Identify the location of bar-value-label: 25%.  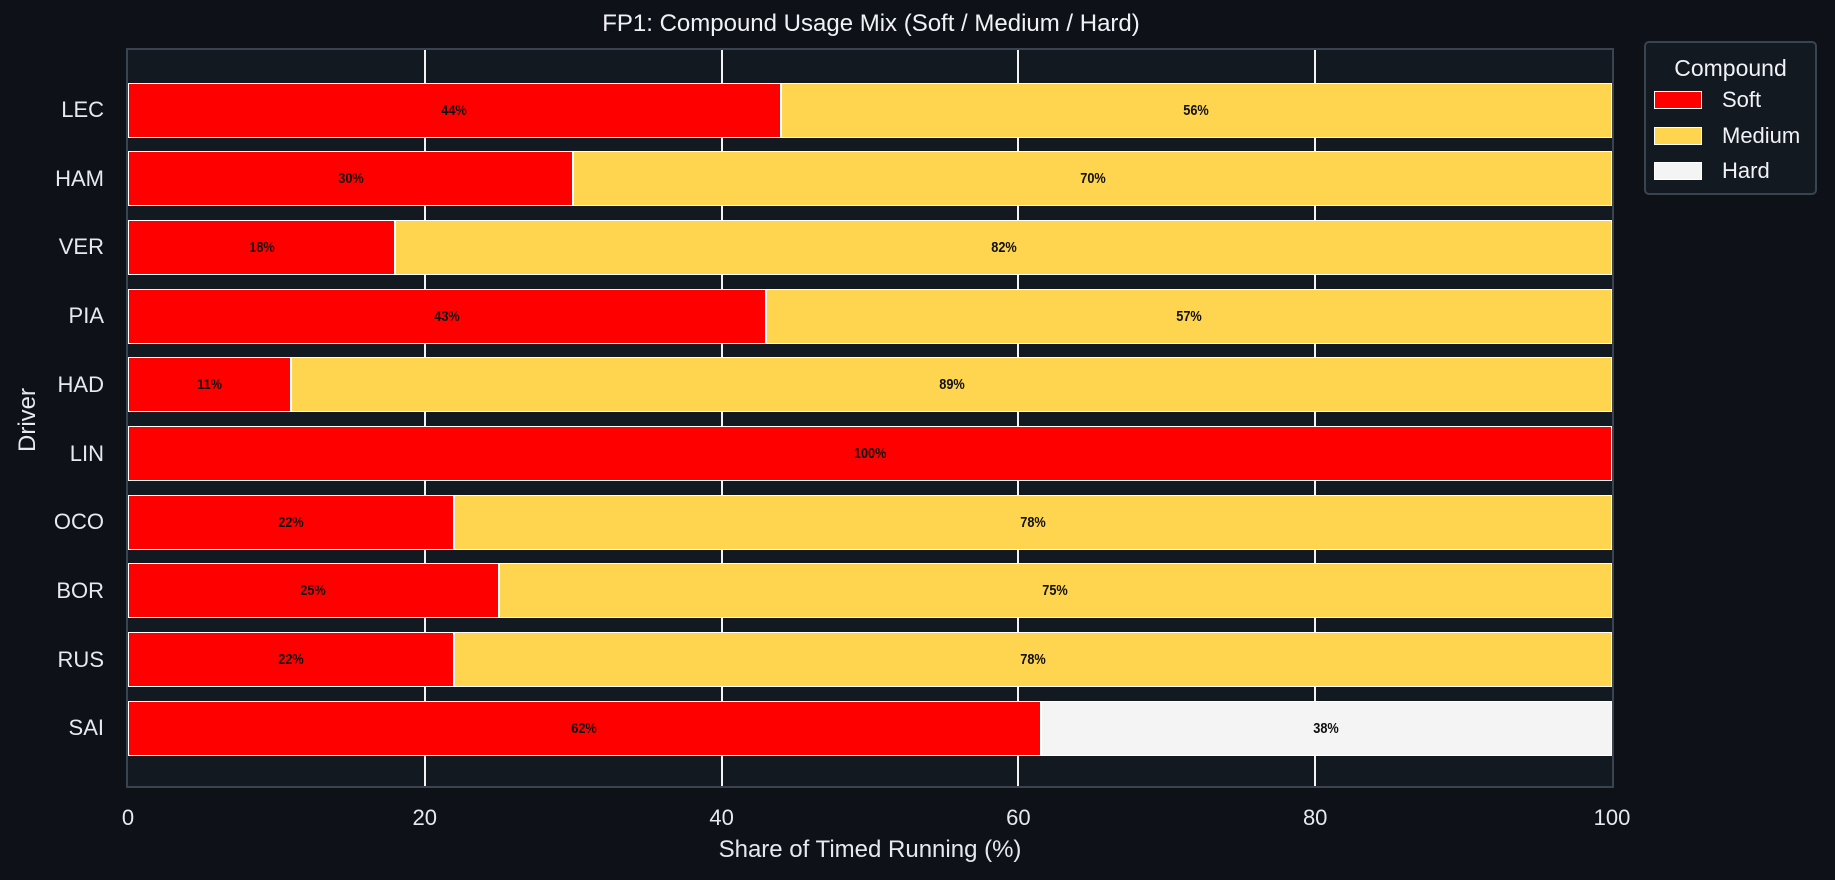
(313, 591).